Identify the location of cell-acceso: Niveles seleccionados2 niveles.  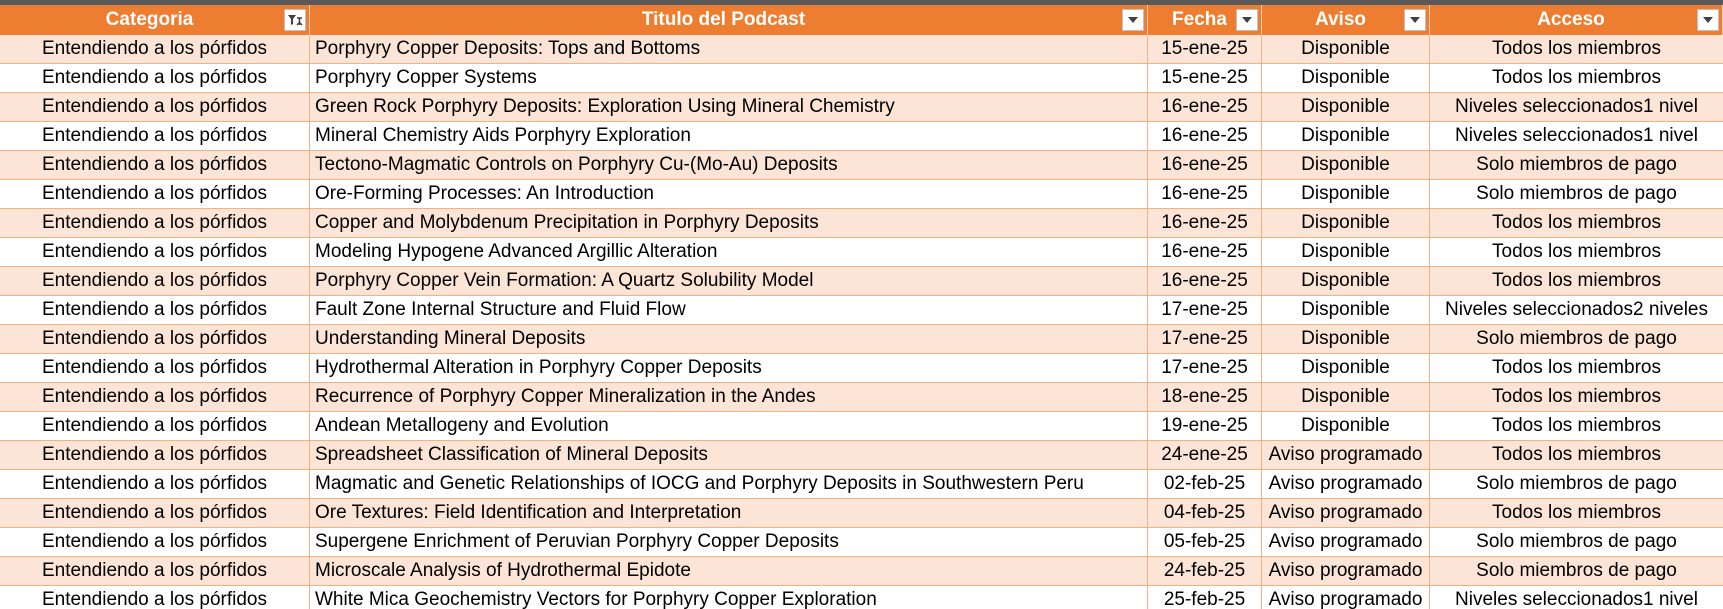
(1576, 309).